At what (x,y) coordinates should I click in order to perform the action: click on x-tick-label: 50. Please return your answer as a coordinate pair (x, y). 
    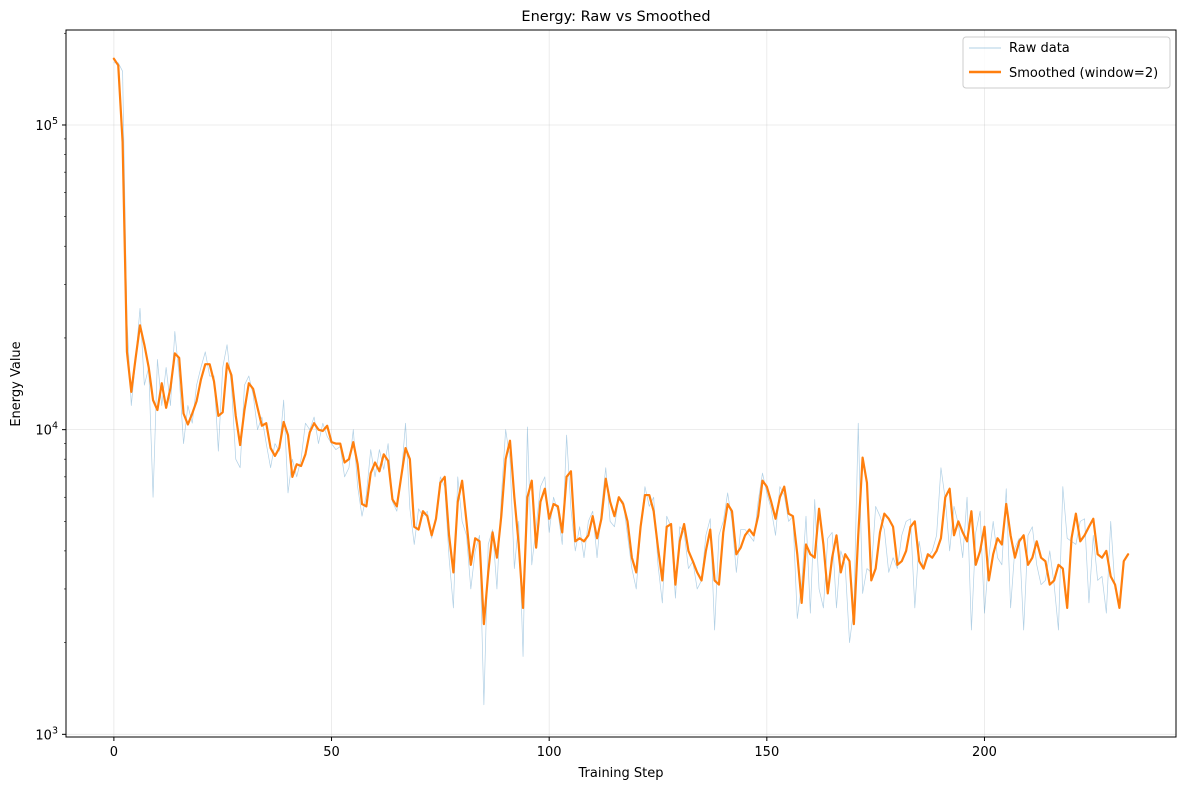
    Looking at the image, I should click on (331, 752).